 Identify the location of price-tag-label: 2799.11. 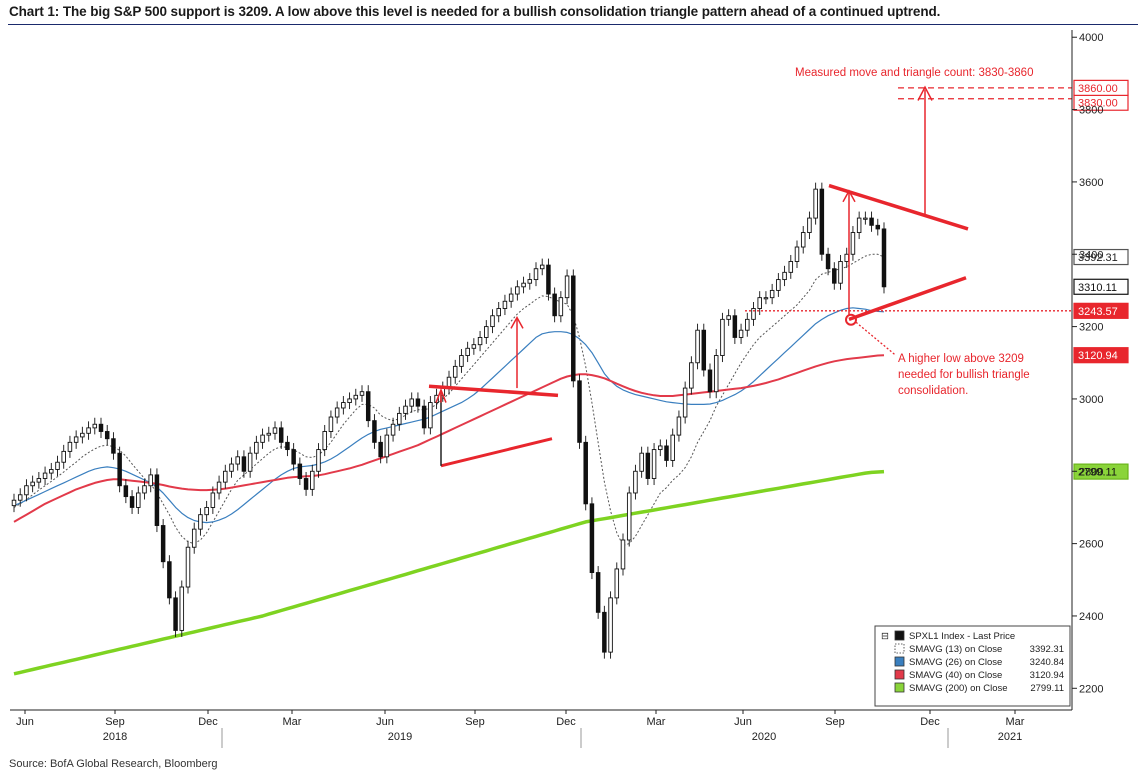
(1097, 473).